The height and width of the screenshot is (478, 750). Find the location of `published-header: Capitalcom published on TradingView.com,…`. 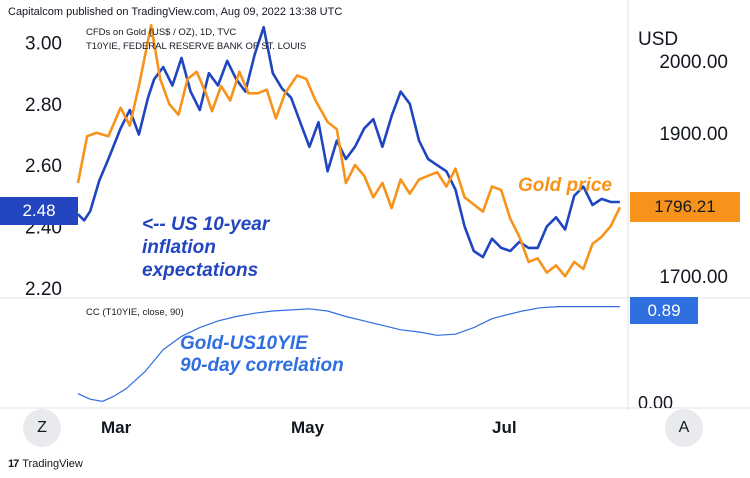

published-header: Capitalcom published on TradingView.com,… is located at coordinates (175, 12).